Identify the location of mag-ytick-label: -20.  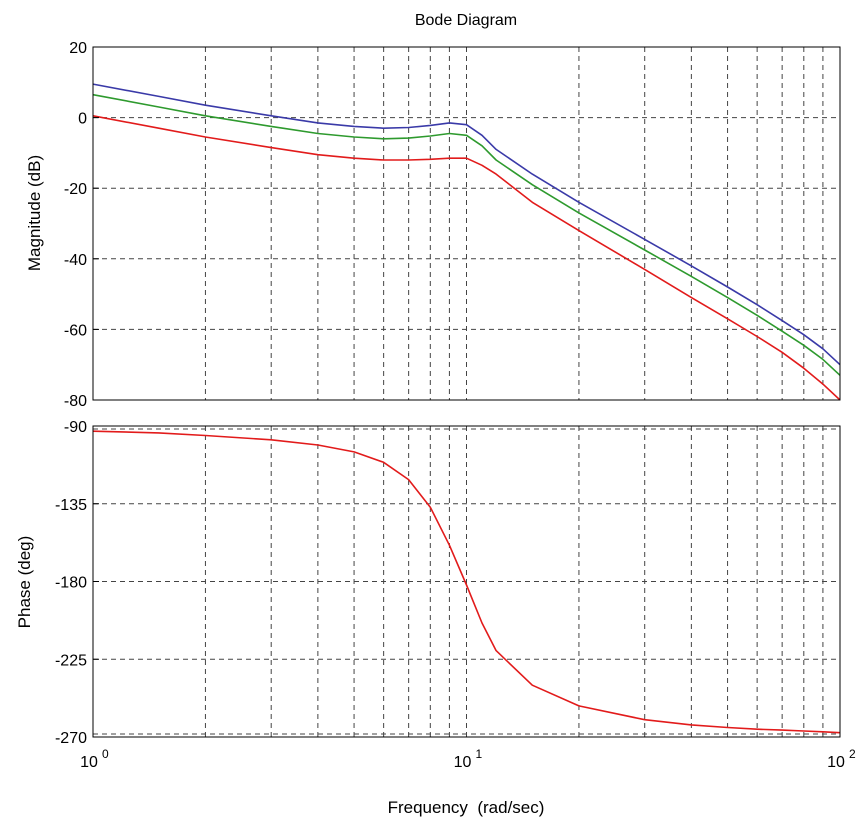
(75, 189).